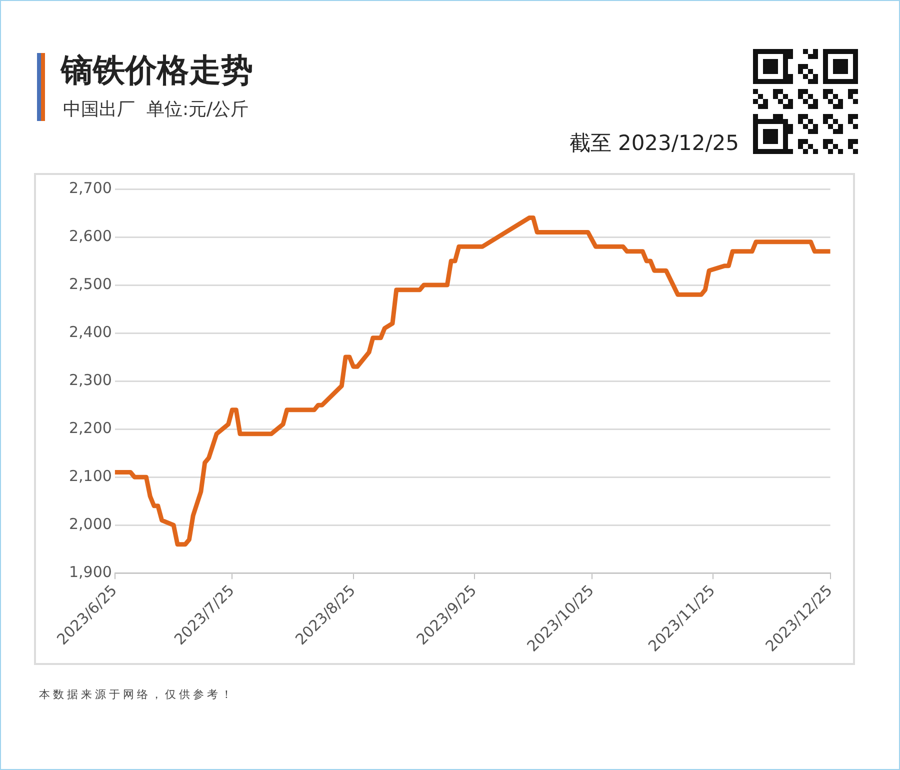  Describe the element at coordinates (137, 694) in the screenshot. I see `text: 本数据来源于网络，仅供参考！` at that location.